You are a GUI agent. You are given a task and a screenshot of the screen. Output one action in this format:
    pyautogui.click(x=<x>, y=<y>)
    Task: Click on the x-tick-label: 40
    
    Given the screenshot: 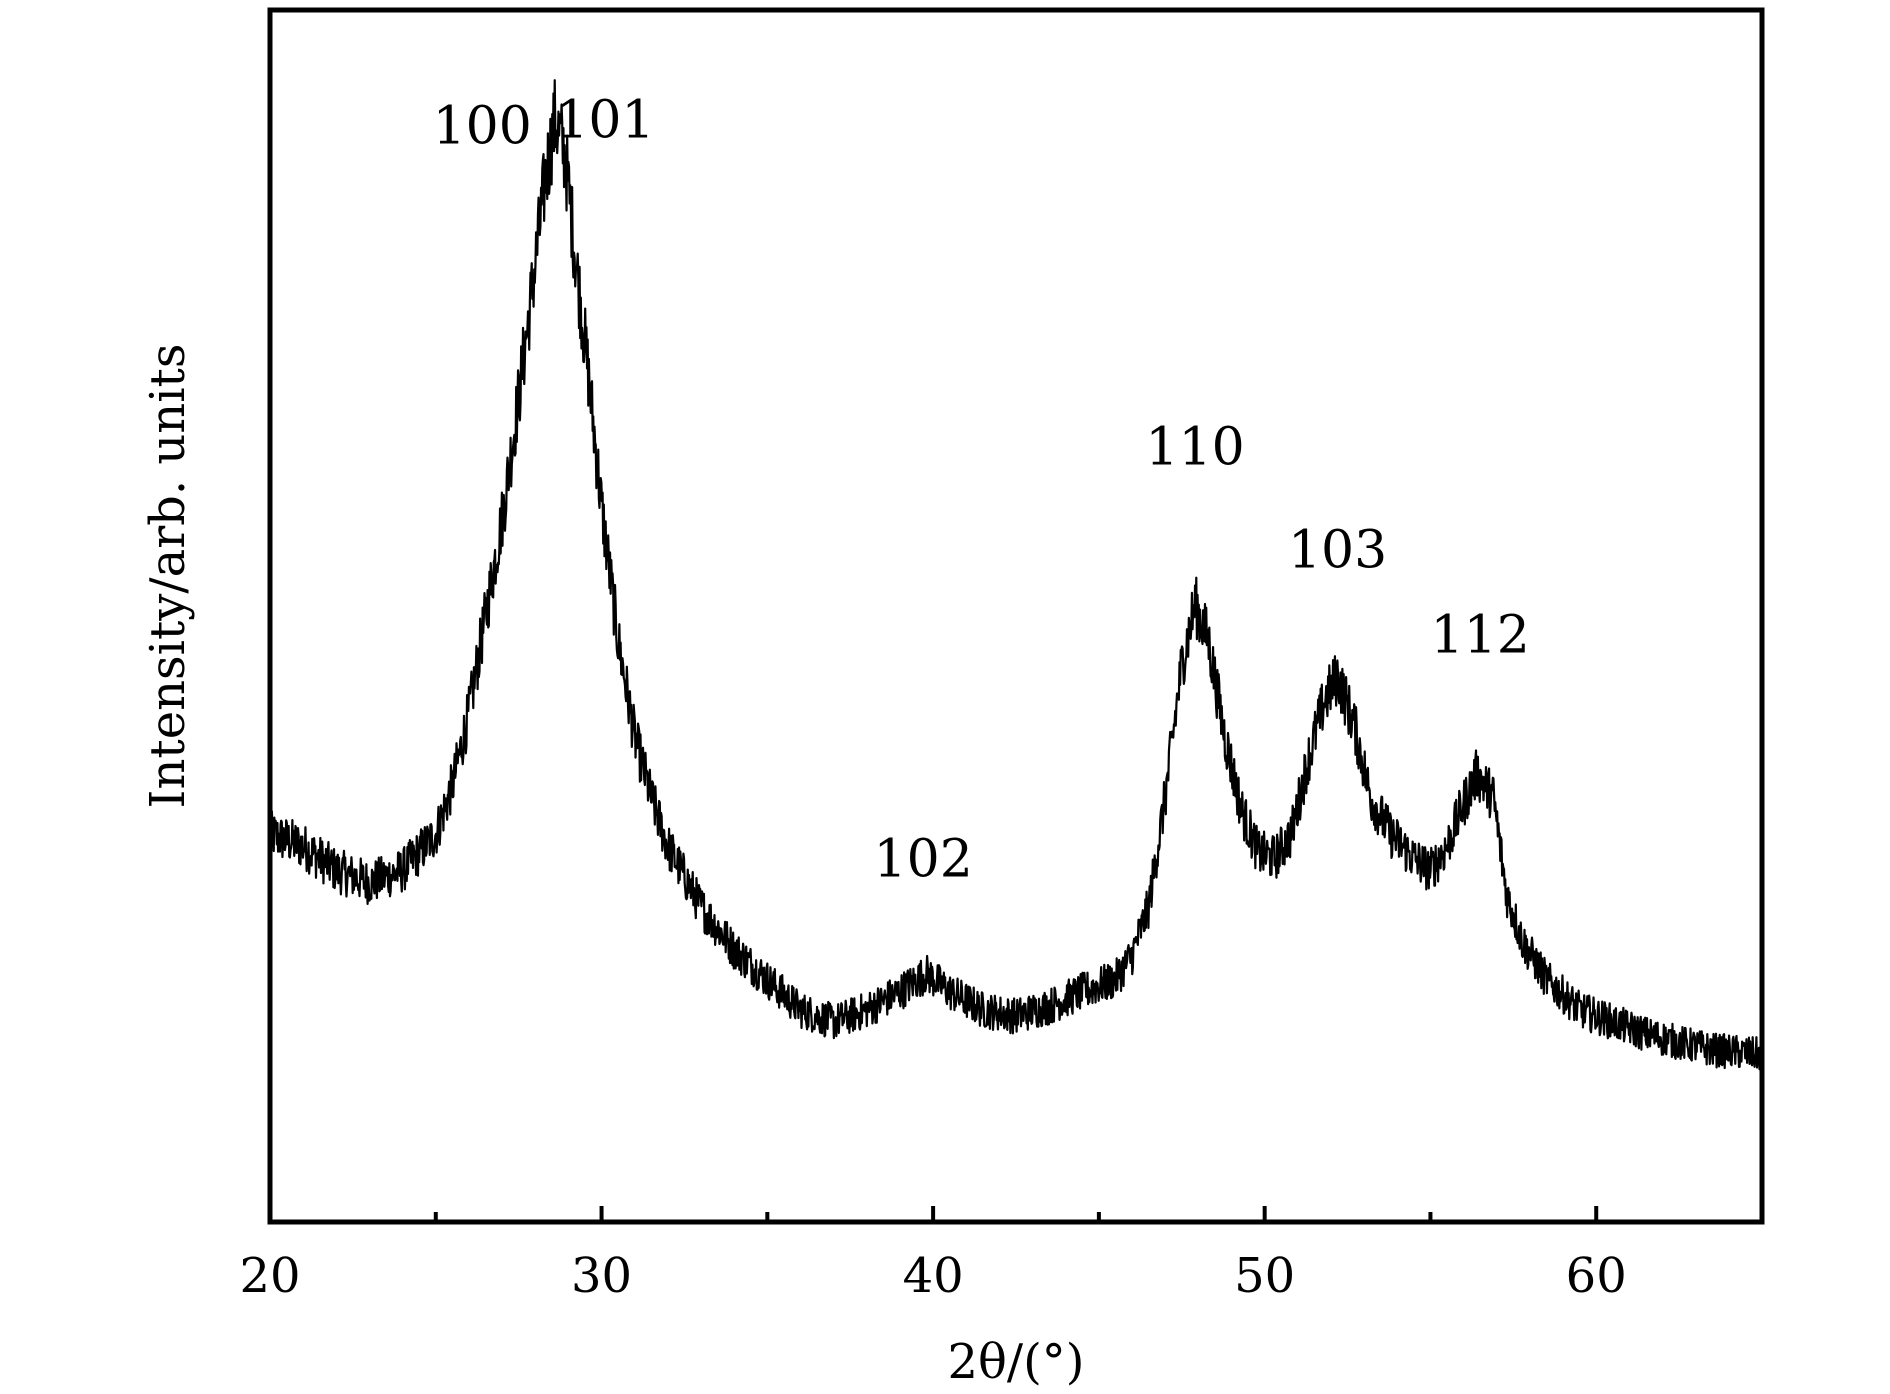 What is the action you would take?
    pyautogui.click(x=933, y=1276)
    